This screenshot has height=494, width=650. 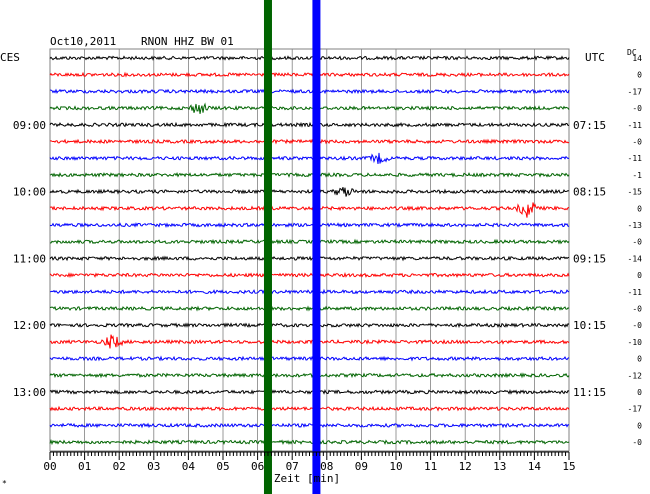 What do you see at coordinates (309, 462) in the screenshot?
I see `x-axis: 00 01 02 03 04 05 06 07 08 09 10 11 12 13 14 15` at bounding box center [309, 462].